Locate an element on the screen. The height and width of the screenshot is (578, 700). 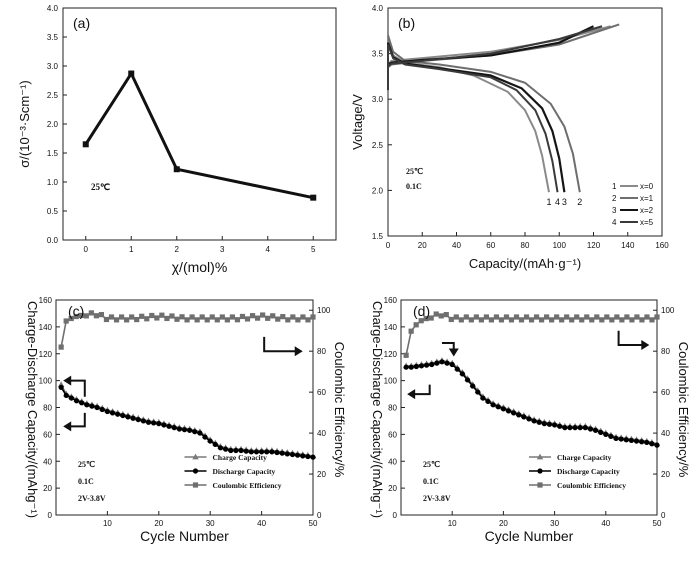
y-tick-label: 160 is located at coordinates (46, 300).